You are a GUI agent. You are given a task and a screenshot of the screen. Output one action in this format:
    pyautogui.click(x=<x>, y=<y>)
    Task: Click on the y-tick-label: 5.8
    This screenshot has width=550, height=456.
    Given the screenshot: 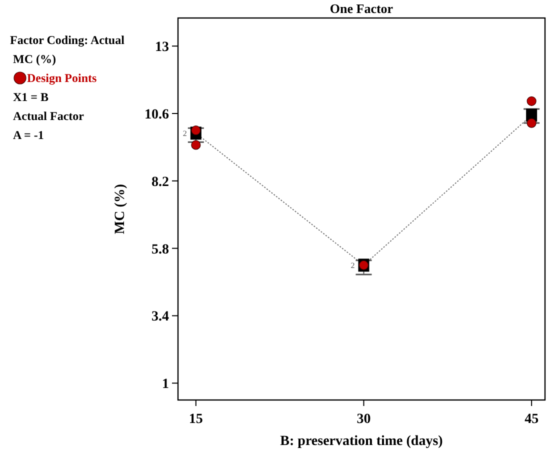 What is the action you would take?
    pyautogui.click(x=160, y=250)
    